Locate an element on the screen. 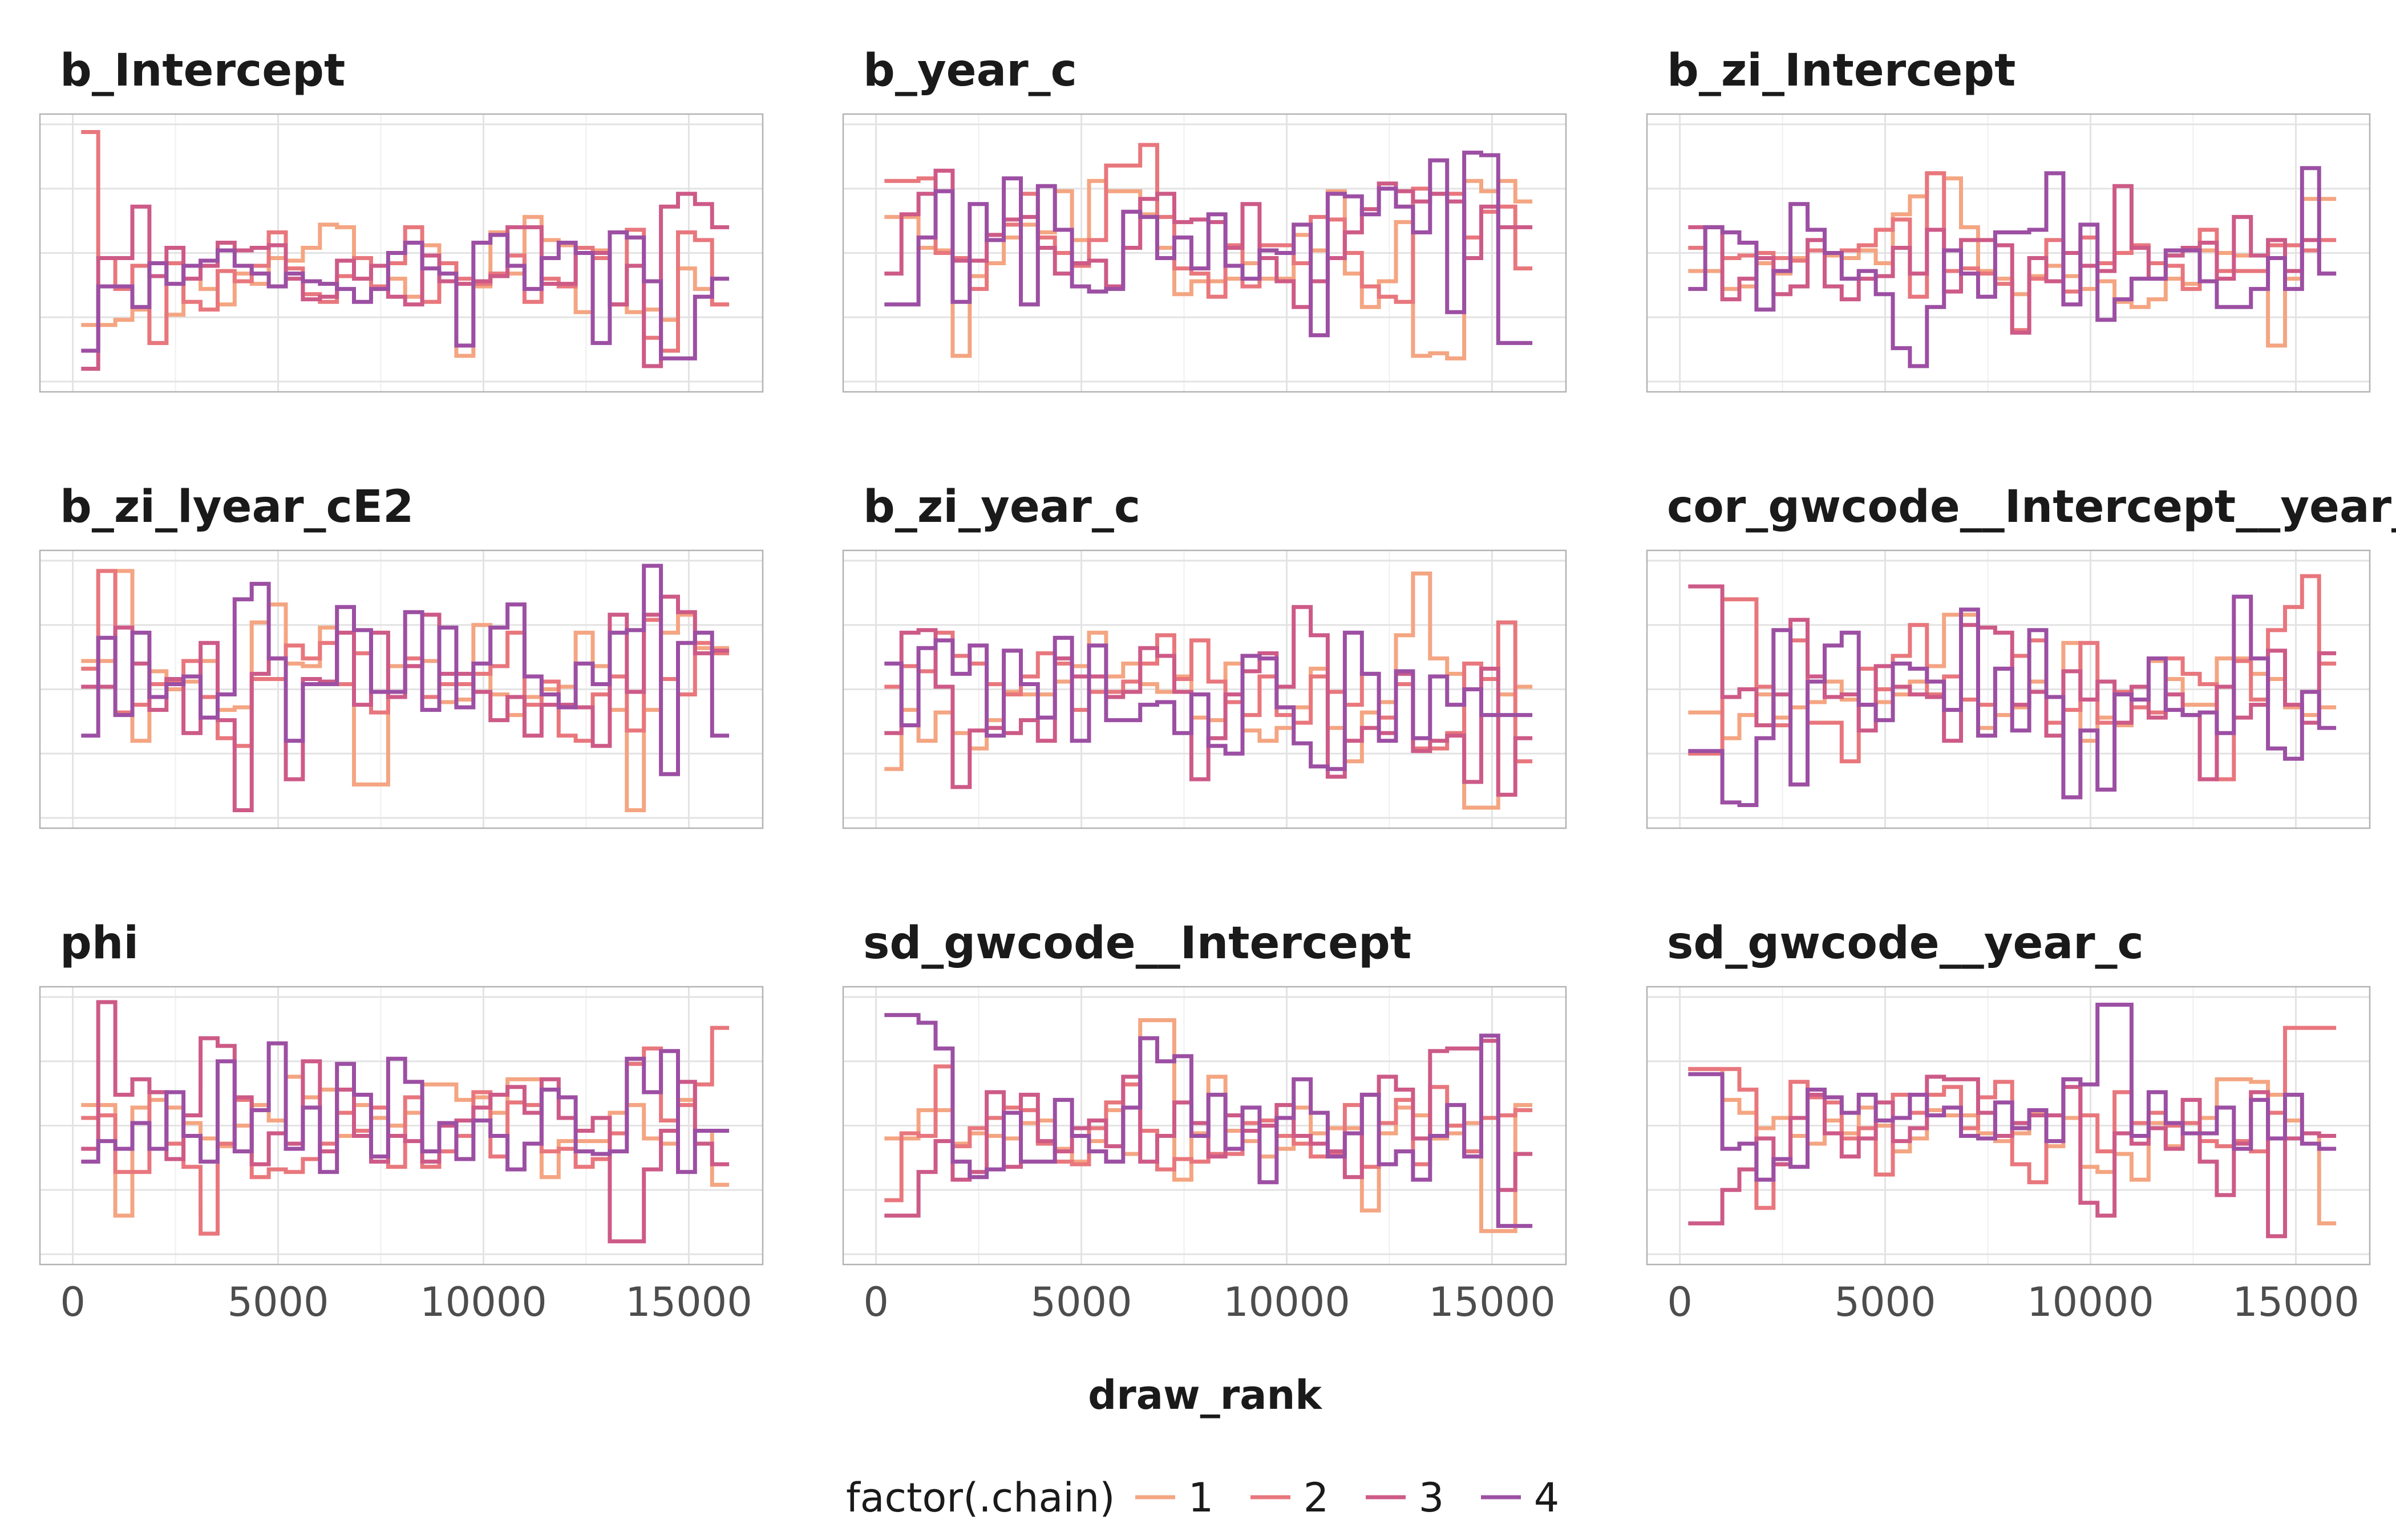 This screenshot has height=1540, width=2396. legend-entries: 1 2 3 4 is located at coordinates (1347, 1497).